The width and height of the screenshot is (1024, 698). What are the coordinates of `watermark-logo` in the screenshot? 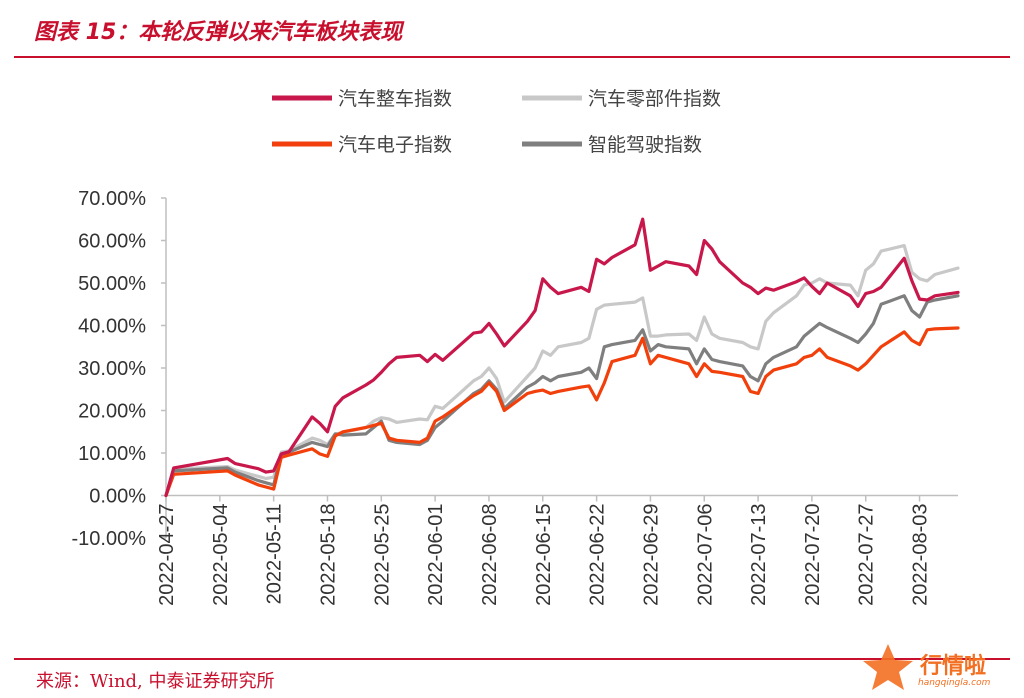 It's located at (888, 667).